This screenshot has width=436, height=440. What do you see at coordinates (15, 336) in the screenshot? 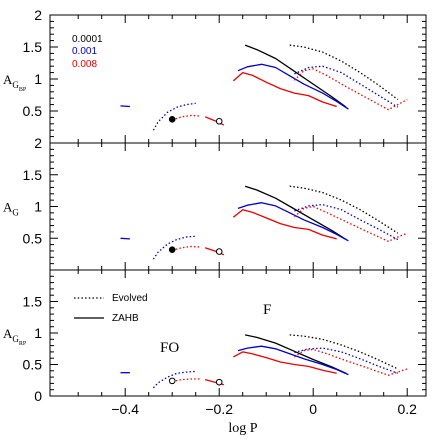
I see `y-axis-title: AGRP` at bounding box center [15, 336].